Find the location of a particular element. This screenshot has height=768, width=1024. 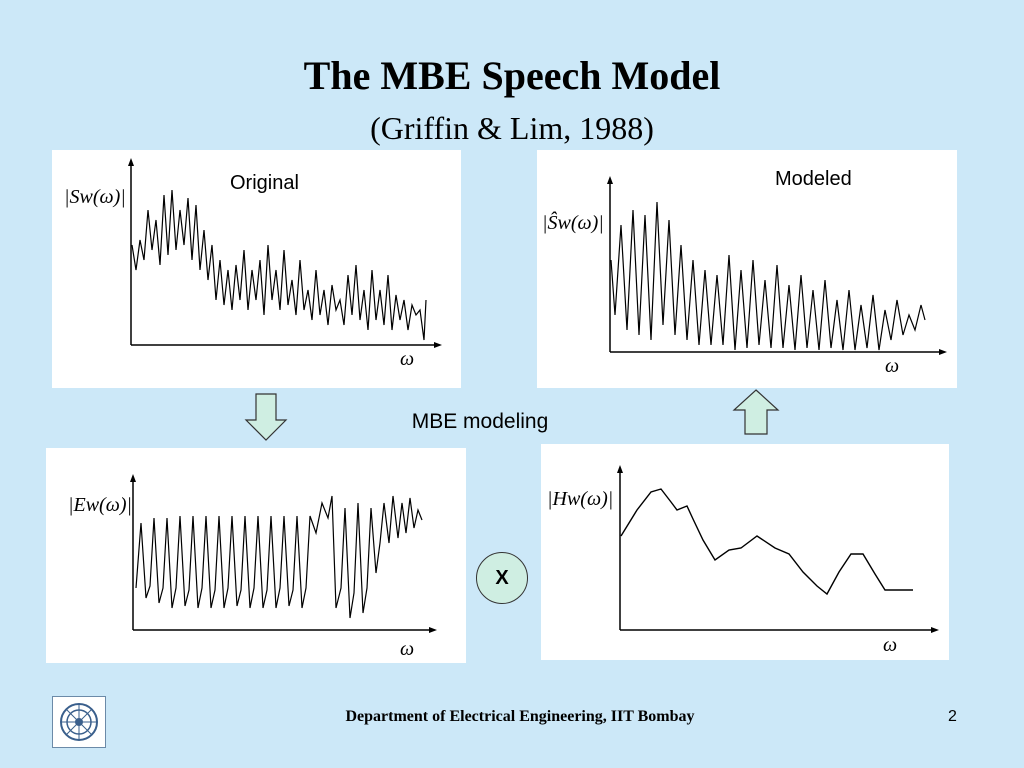

iit-bombay-logo-graphic is located at coordinates (79, 722).